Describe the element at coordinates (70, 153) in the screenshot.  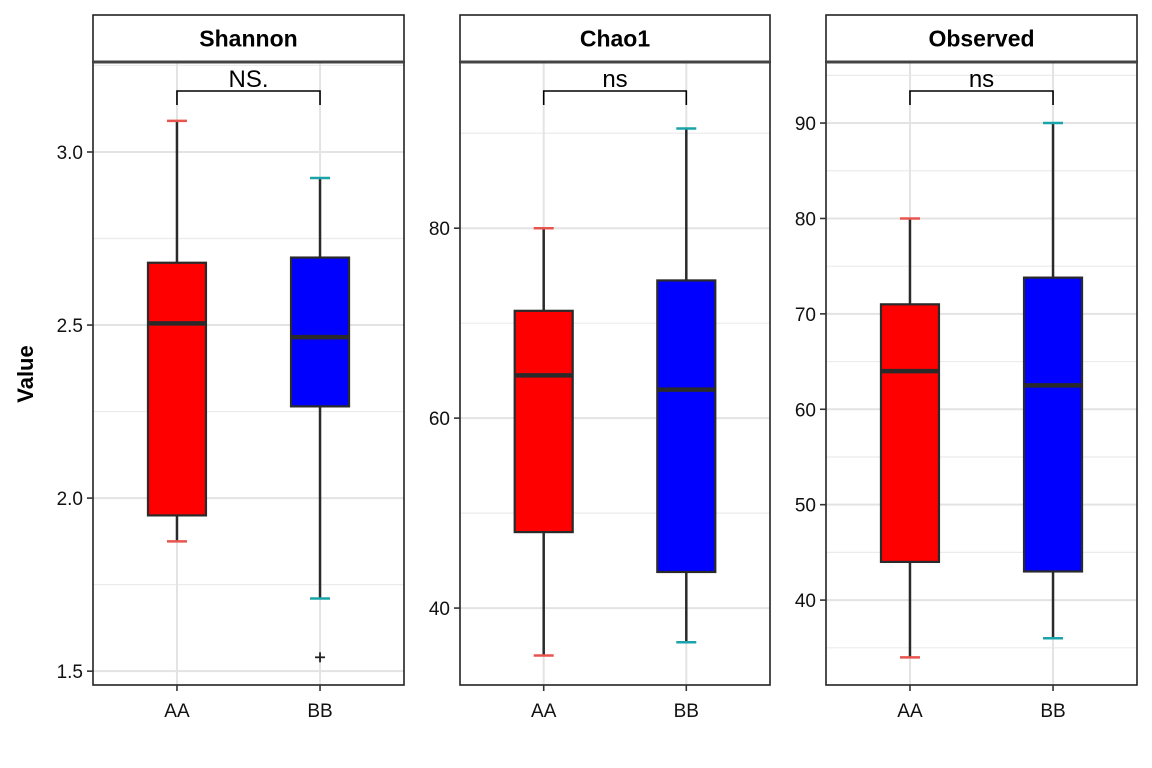
I see `y-tick-label: 3.0` at that location.